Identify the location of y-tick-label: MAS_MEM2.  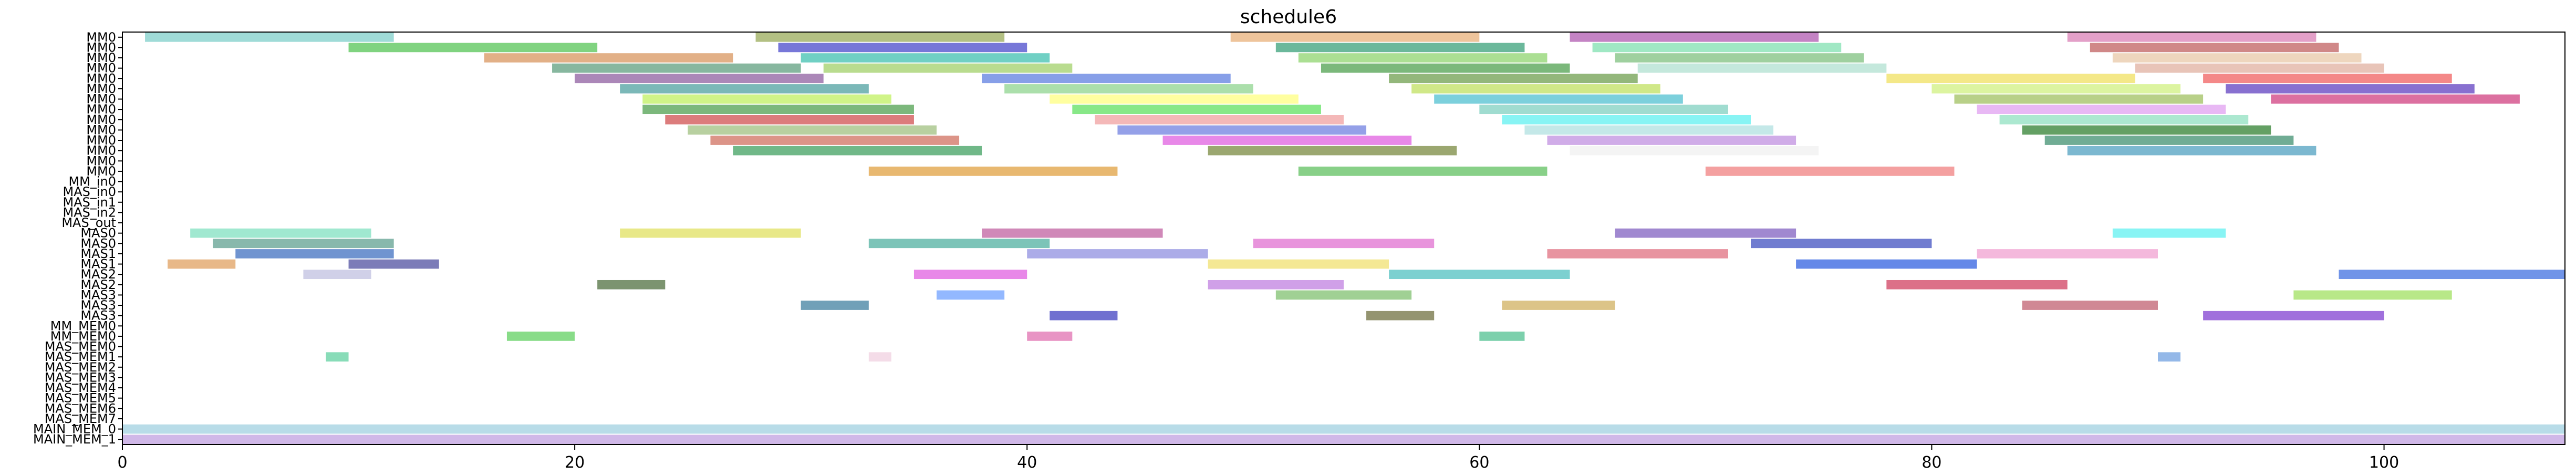
(80, 368).